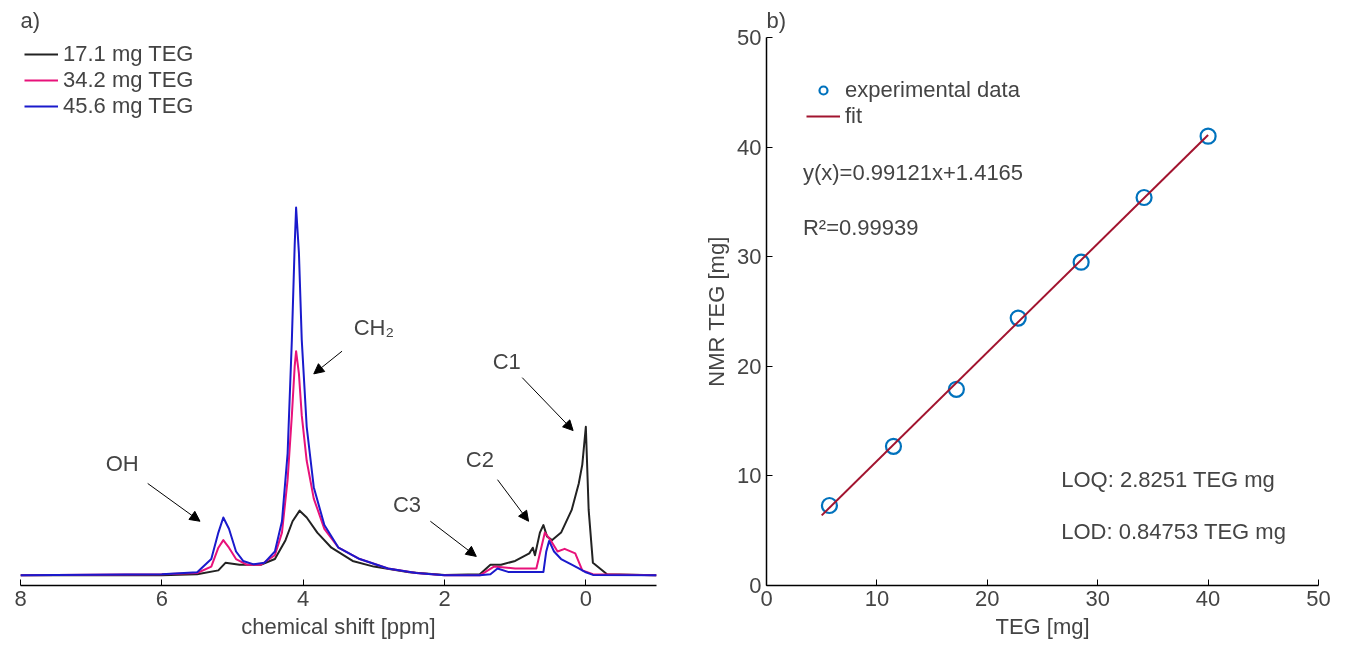  Describe the element at coordinates (1173, 531) in the screenshot. I see `annotation: LOD: 0.84753 TEG mg` at that location.